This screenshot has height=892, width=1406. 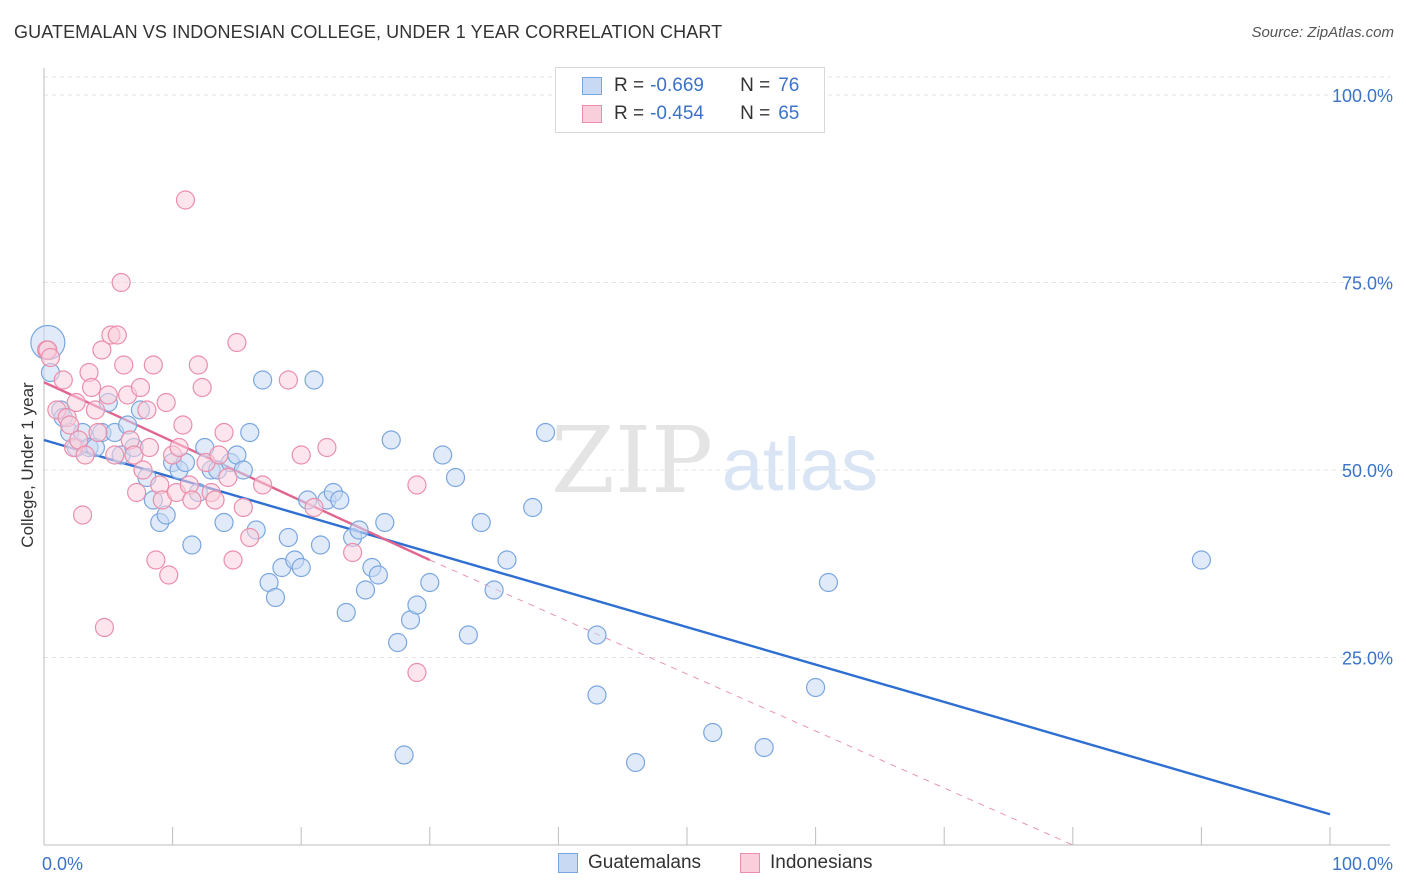 What do you see at coordinates (27, 465) in the screenshot?
I see `y-axis-label: College, Under 1 year` at bounding box center [27, 465].